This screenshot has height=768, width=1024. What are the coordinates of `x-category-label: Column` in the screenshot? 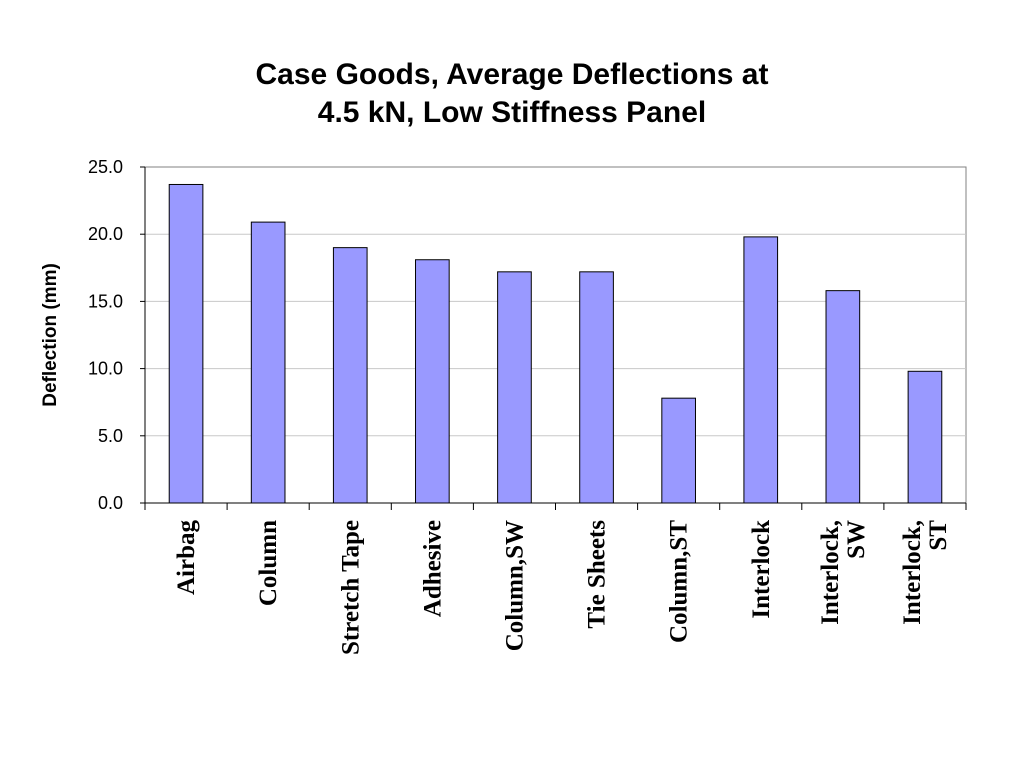 It's located at (268, 563).